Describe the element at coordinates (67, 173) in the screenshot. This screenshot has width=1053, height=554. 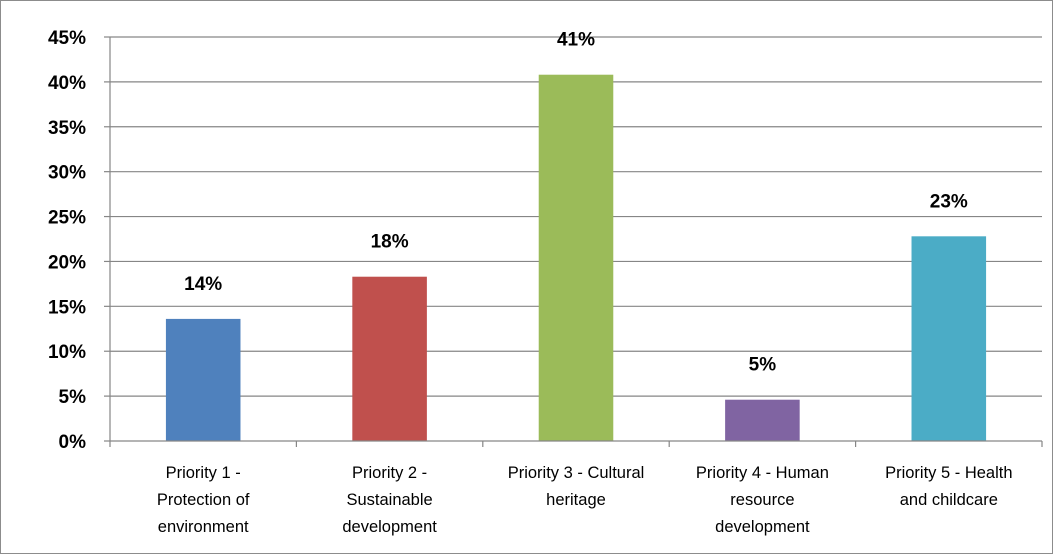
I see `y-tick-label: 30%` at that location.